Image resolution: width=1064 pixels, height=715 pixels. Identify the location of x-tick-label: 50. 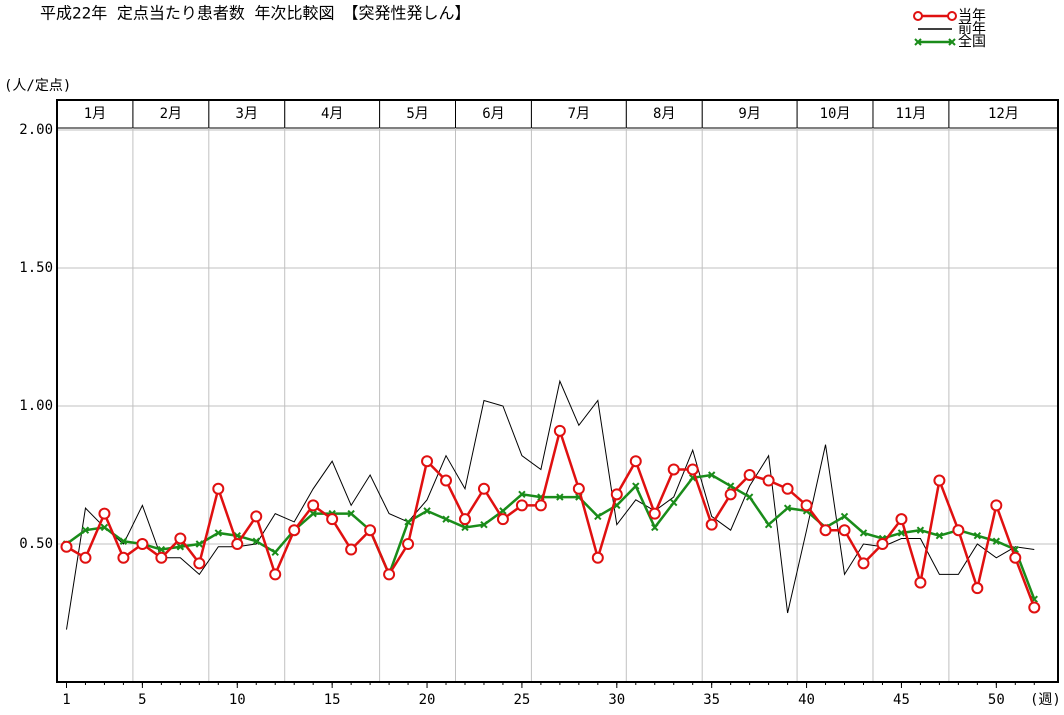
(996, 700).